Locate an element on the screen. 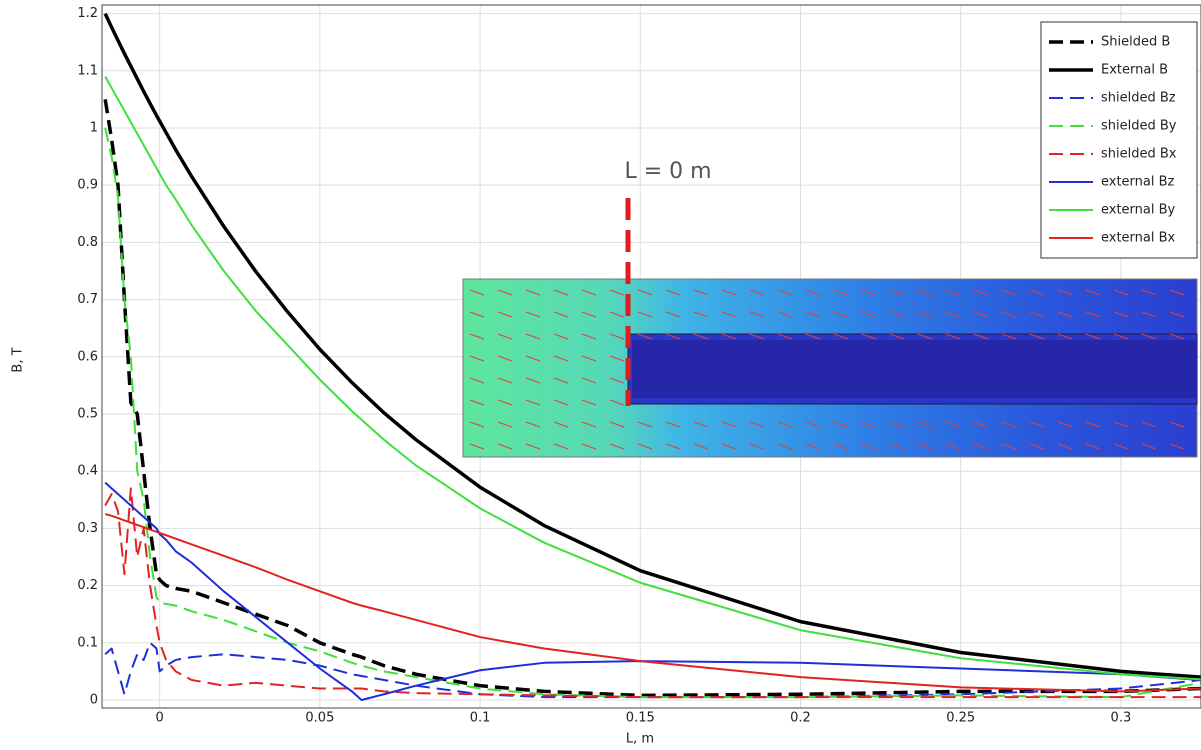 This screenshot has width=1201, height=750. y-tick-label: 0.4 is located at coordinates (87, 471).